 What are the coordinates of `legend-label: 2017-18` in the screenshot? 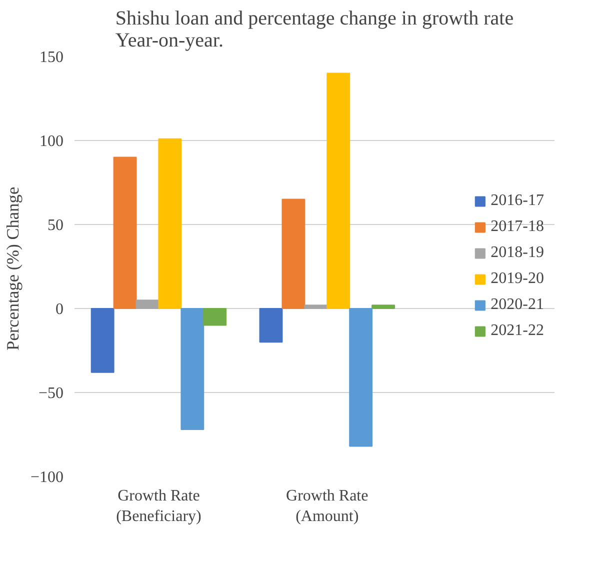 It's located at (517, 227).